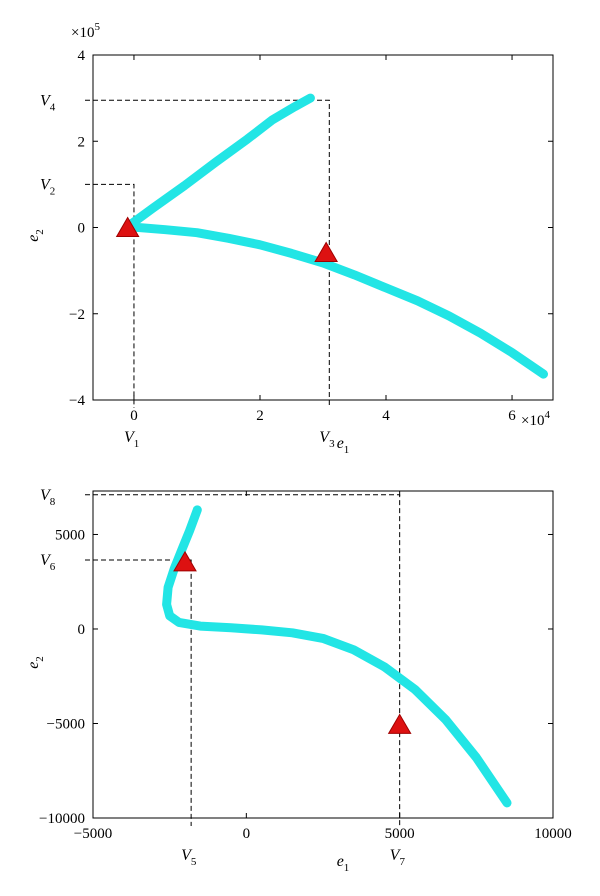 This screenshot has width=600, height=896. I want to click on reference-label-y-1: V2, so click(47, 186).